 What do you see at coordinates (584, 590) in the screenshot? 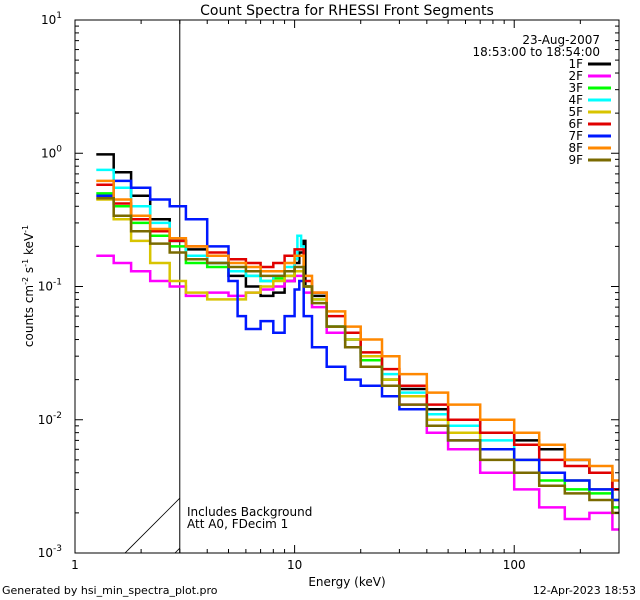
I see `footer-timestamp: 12-Apr-2023 18:53` at bounding box center [584, 590].